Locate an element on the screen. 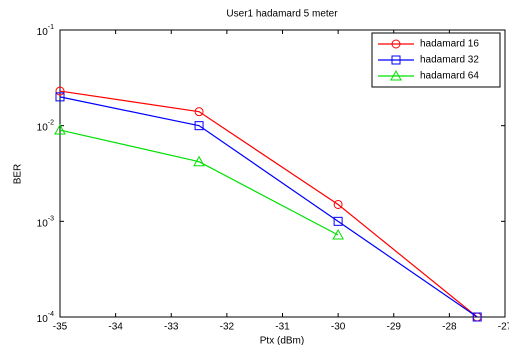 This screenshot has width=509, height=345. legend-label: hadamard 32 is located at coordinates (449, 60).